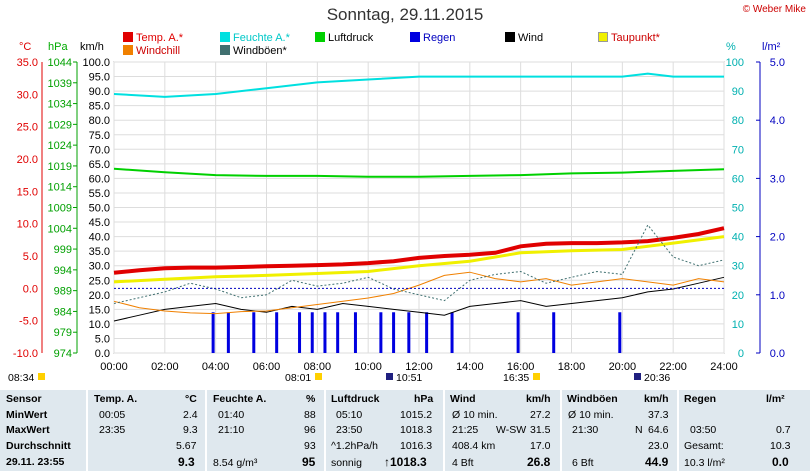  I want to click on pressure-tick-label: 1009, so click(60, 209).